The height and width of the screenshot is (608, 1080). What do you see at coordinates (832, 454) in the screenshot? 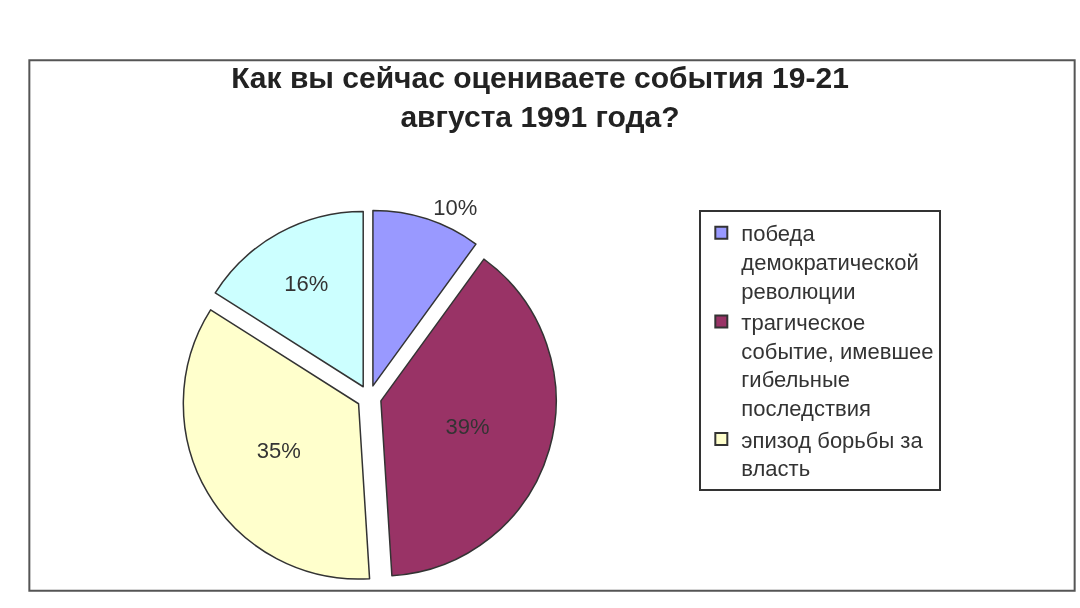
I see `legend-label: эпизод борьбы за власть` at bounding box center [832, 454].